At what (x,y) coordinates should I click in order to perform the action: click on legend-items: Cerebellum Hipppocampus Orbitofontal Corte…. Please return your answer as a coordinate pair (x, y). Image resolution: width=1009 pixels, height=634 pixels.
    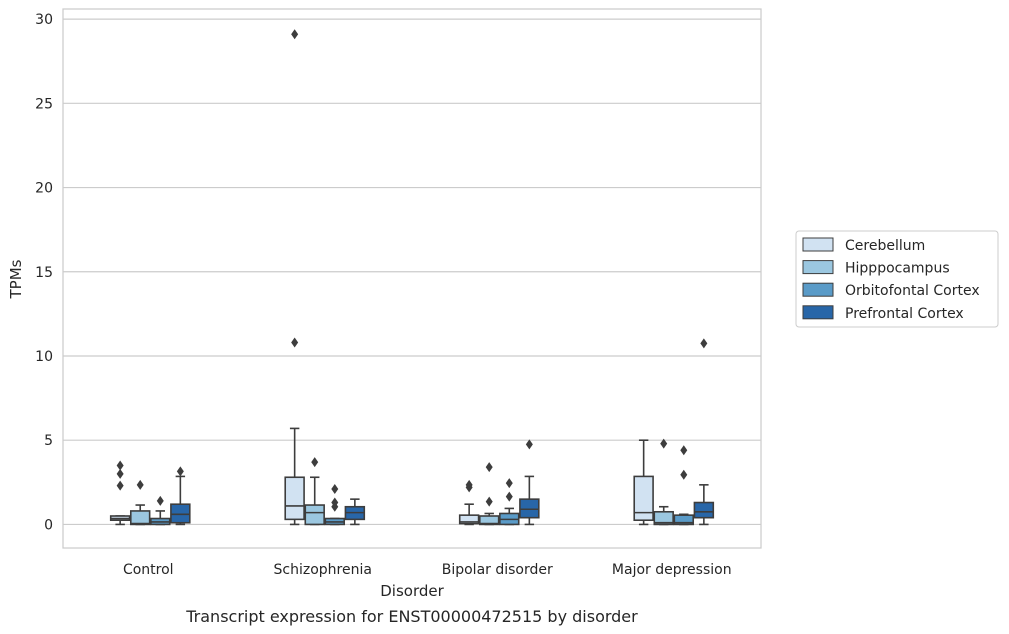
    Looking at the image, I should click on (891, 279).